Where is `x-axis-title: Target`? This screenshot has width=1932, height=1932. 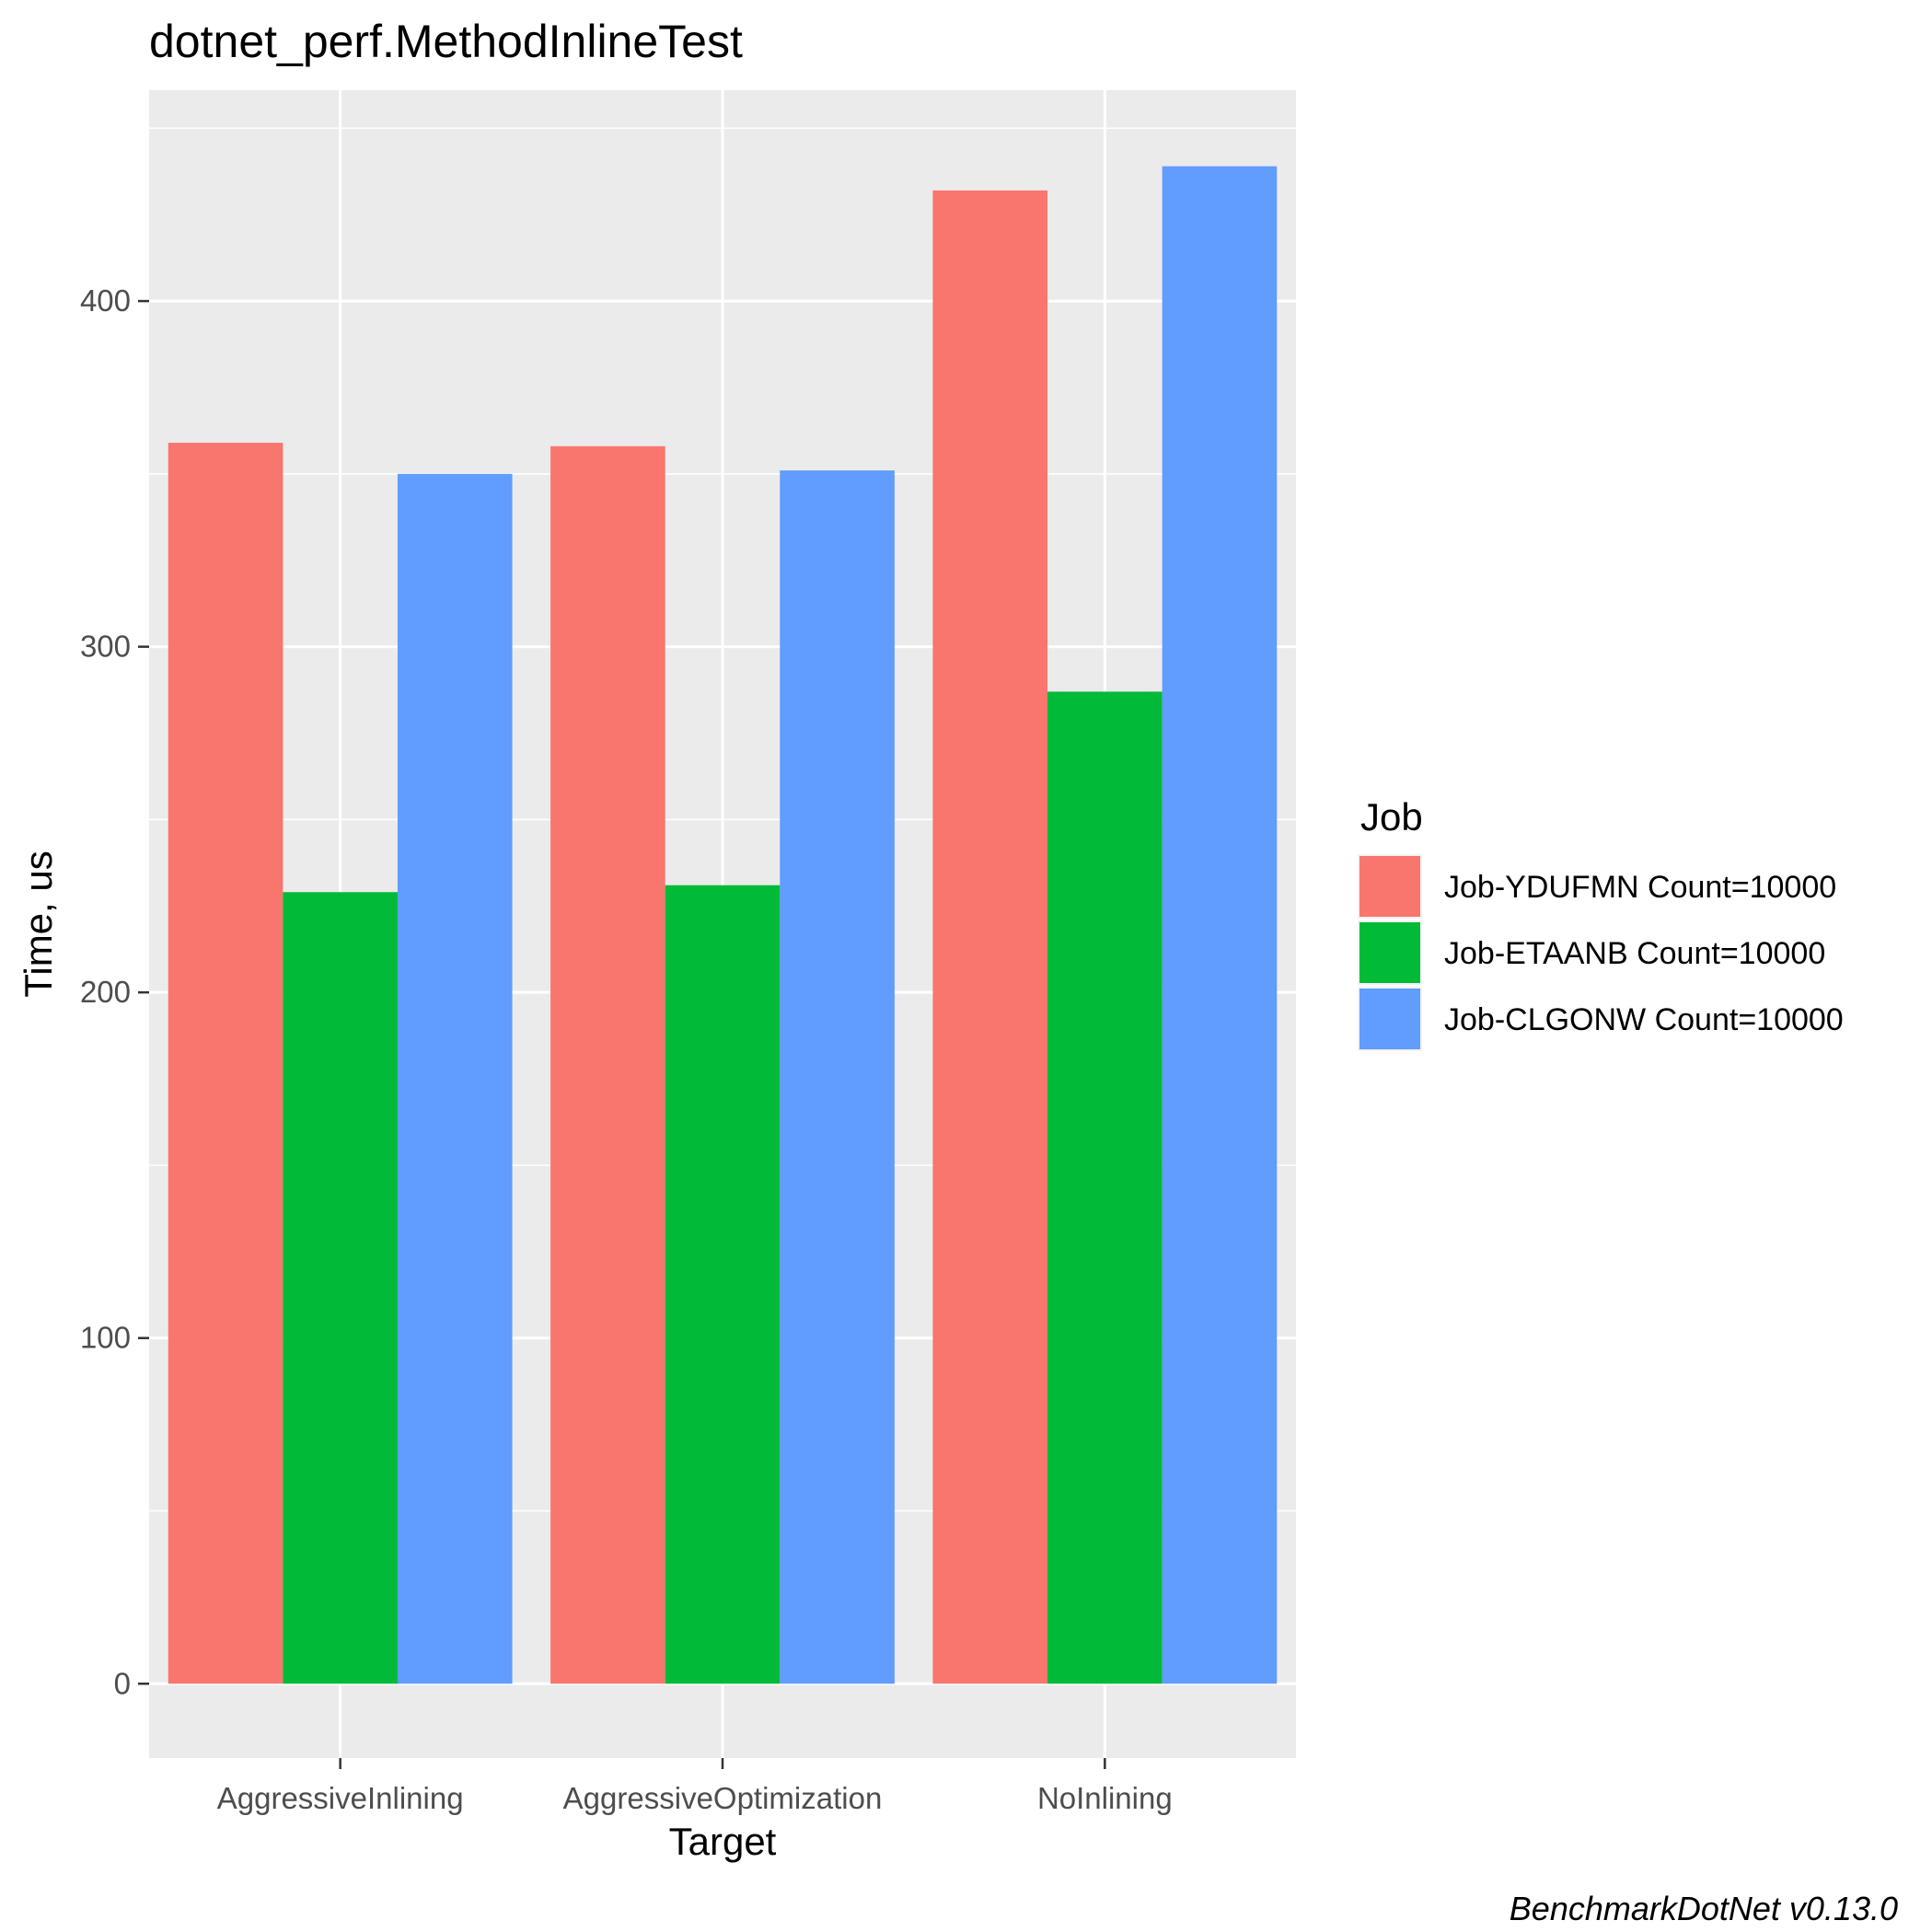 x-axis-title: Target is located at coordinates (723, 1842).